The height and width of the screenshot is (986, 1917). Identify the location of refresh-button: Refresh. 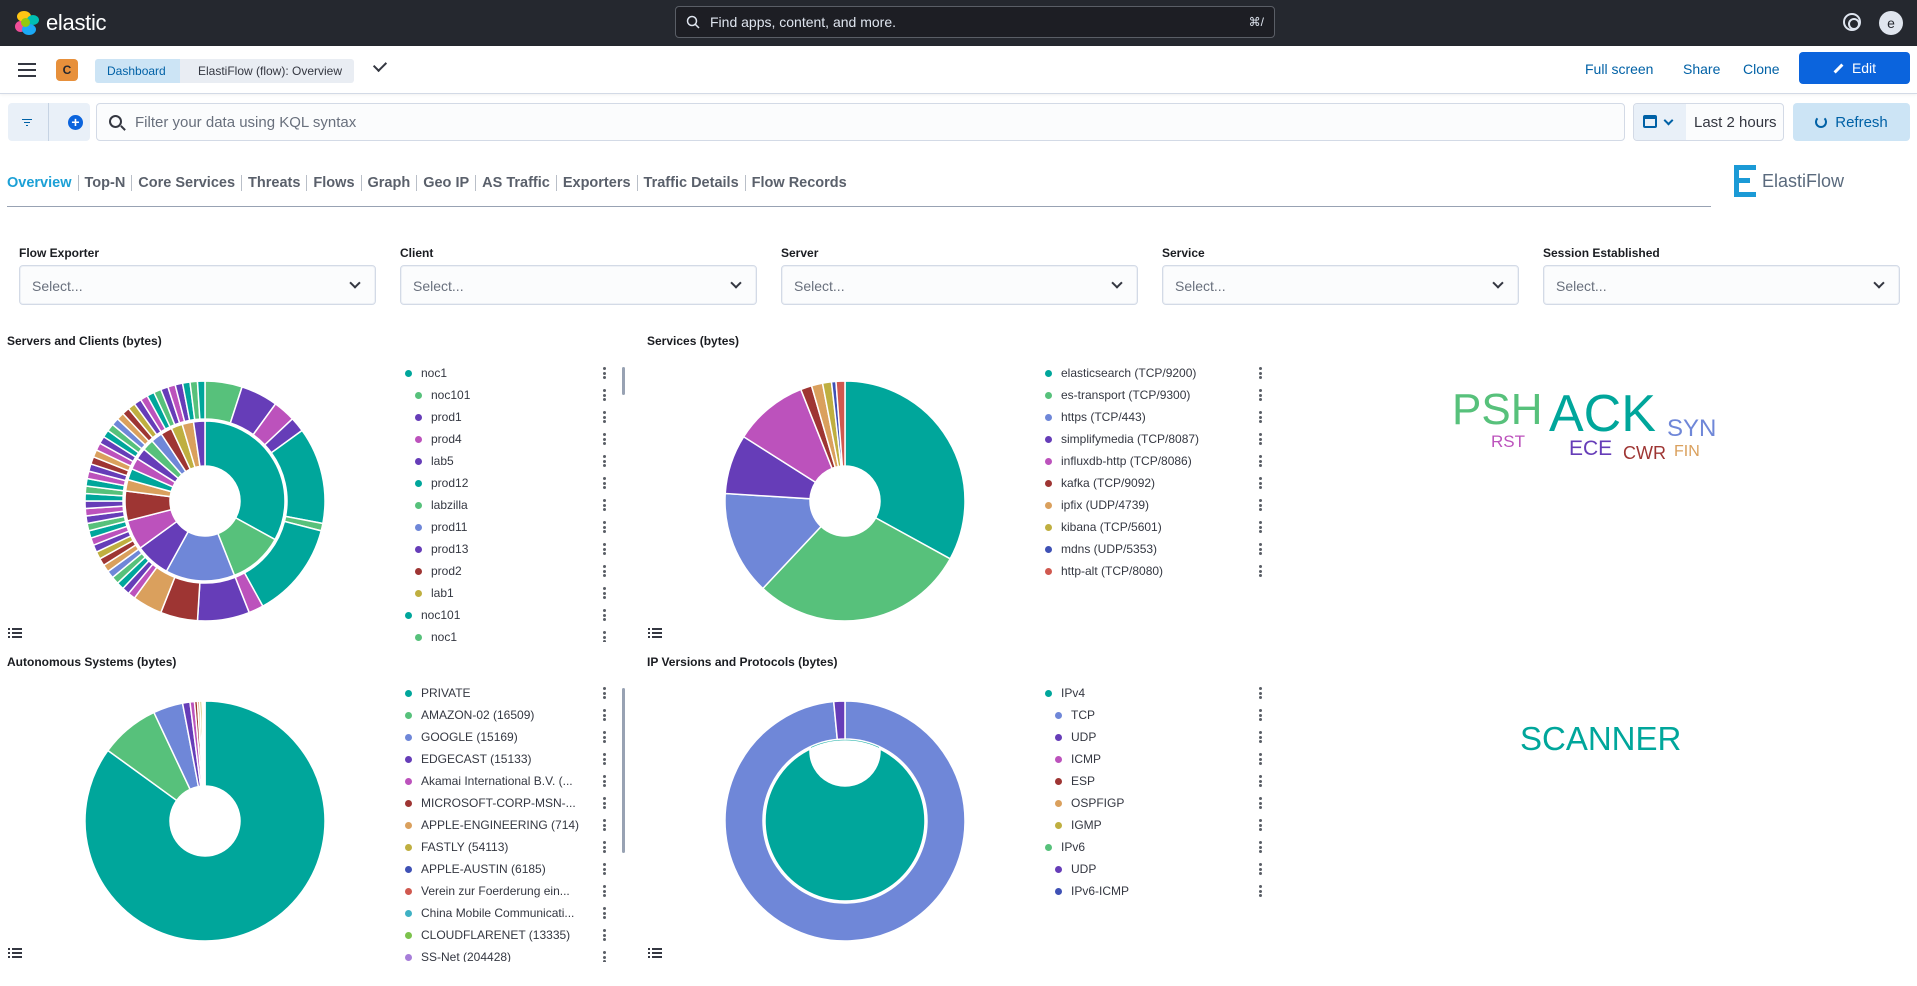
(1851, 122).